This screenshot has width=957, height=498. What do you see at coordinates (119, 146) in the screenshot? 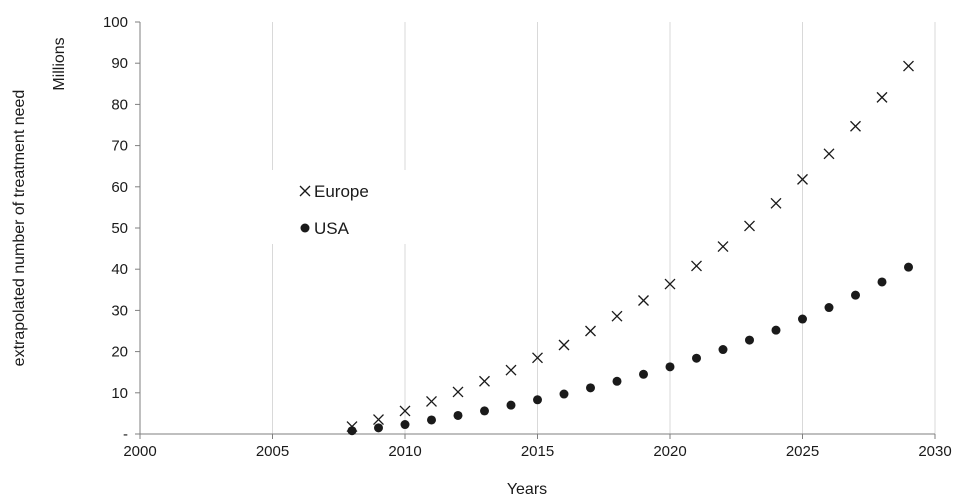
I see `y-tick-label: 70` at bounding box center [119, 146].